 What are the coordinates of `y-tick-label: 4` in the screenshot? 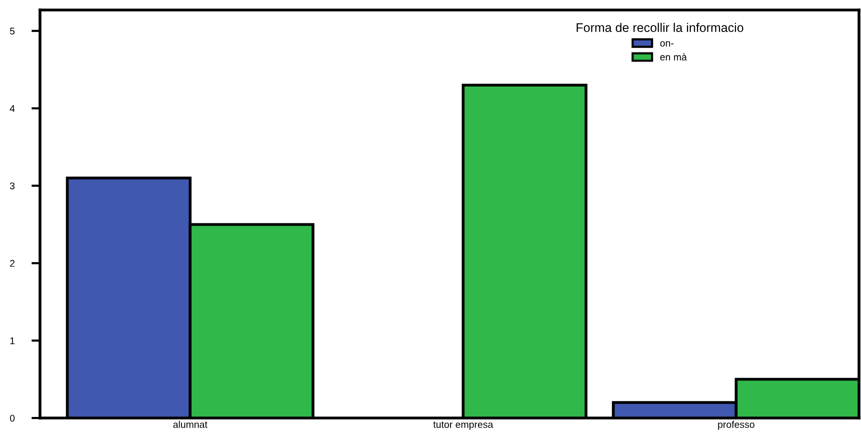 It's located at (12, 108).